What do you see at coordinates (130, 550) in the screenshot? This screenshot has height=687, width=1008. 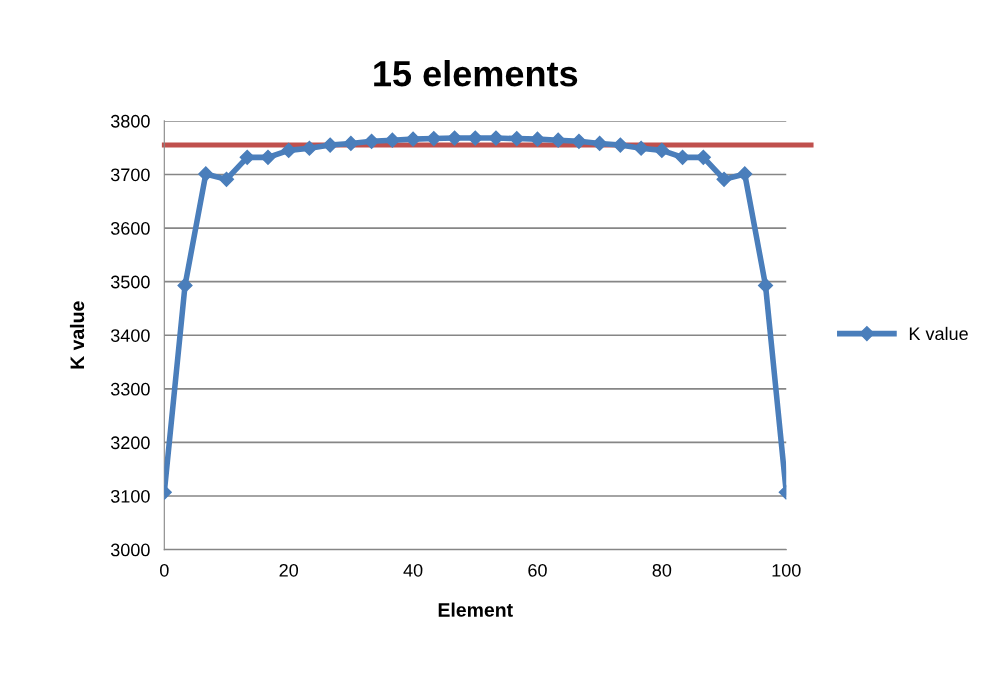 I see `y-tick-label: 3000` at bounding box center [130, 550].